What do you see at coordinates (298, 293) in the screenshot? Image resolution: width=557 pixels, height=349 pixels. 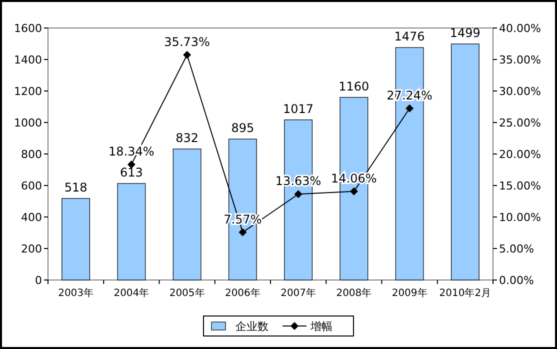 I see `x-tick-label: 2007年` at bounding box center [298, 293].